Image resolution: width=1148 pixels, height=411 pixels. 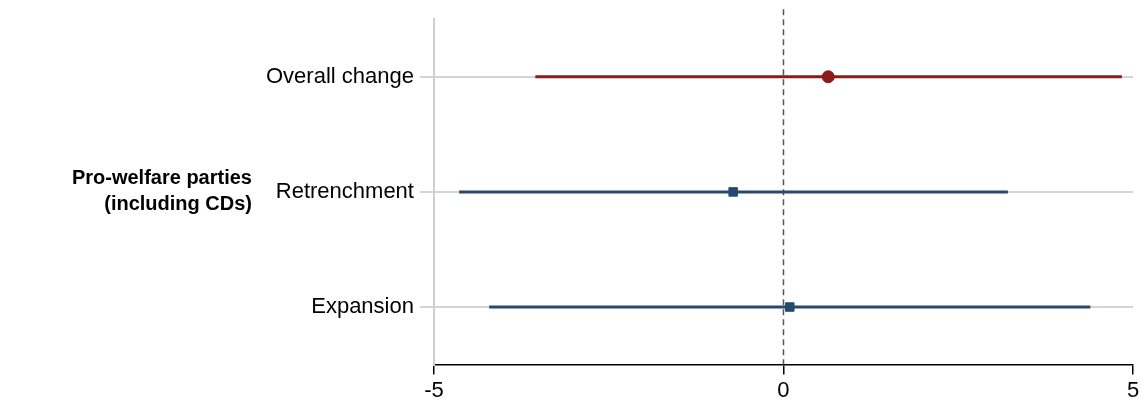 I want to click on x-tick-label: 5, so click(x=1133, y=389).